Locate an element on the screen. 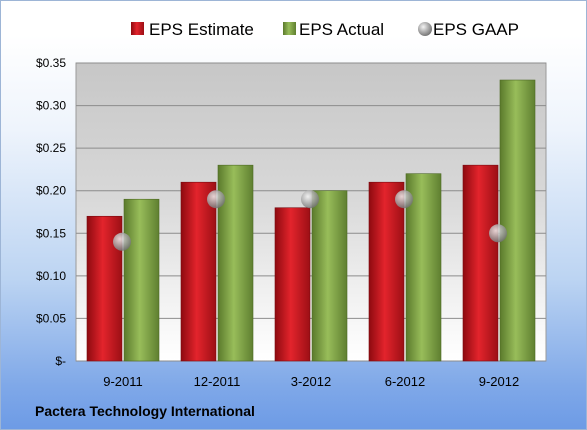 The image size is (587, 430). company-name: Pactera Technology International is located at coordinates (145, 411).